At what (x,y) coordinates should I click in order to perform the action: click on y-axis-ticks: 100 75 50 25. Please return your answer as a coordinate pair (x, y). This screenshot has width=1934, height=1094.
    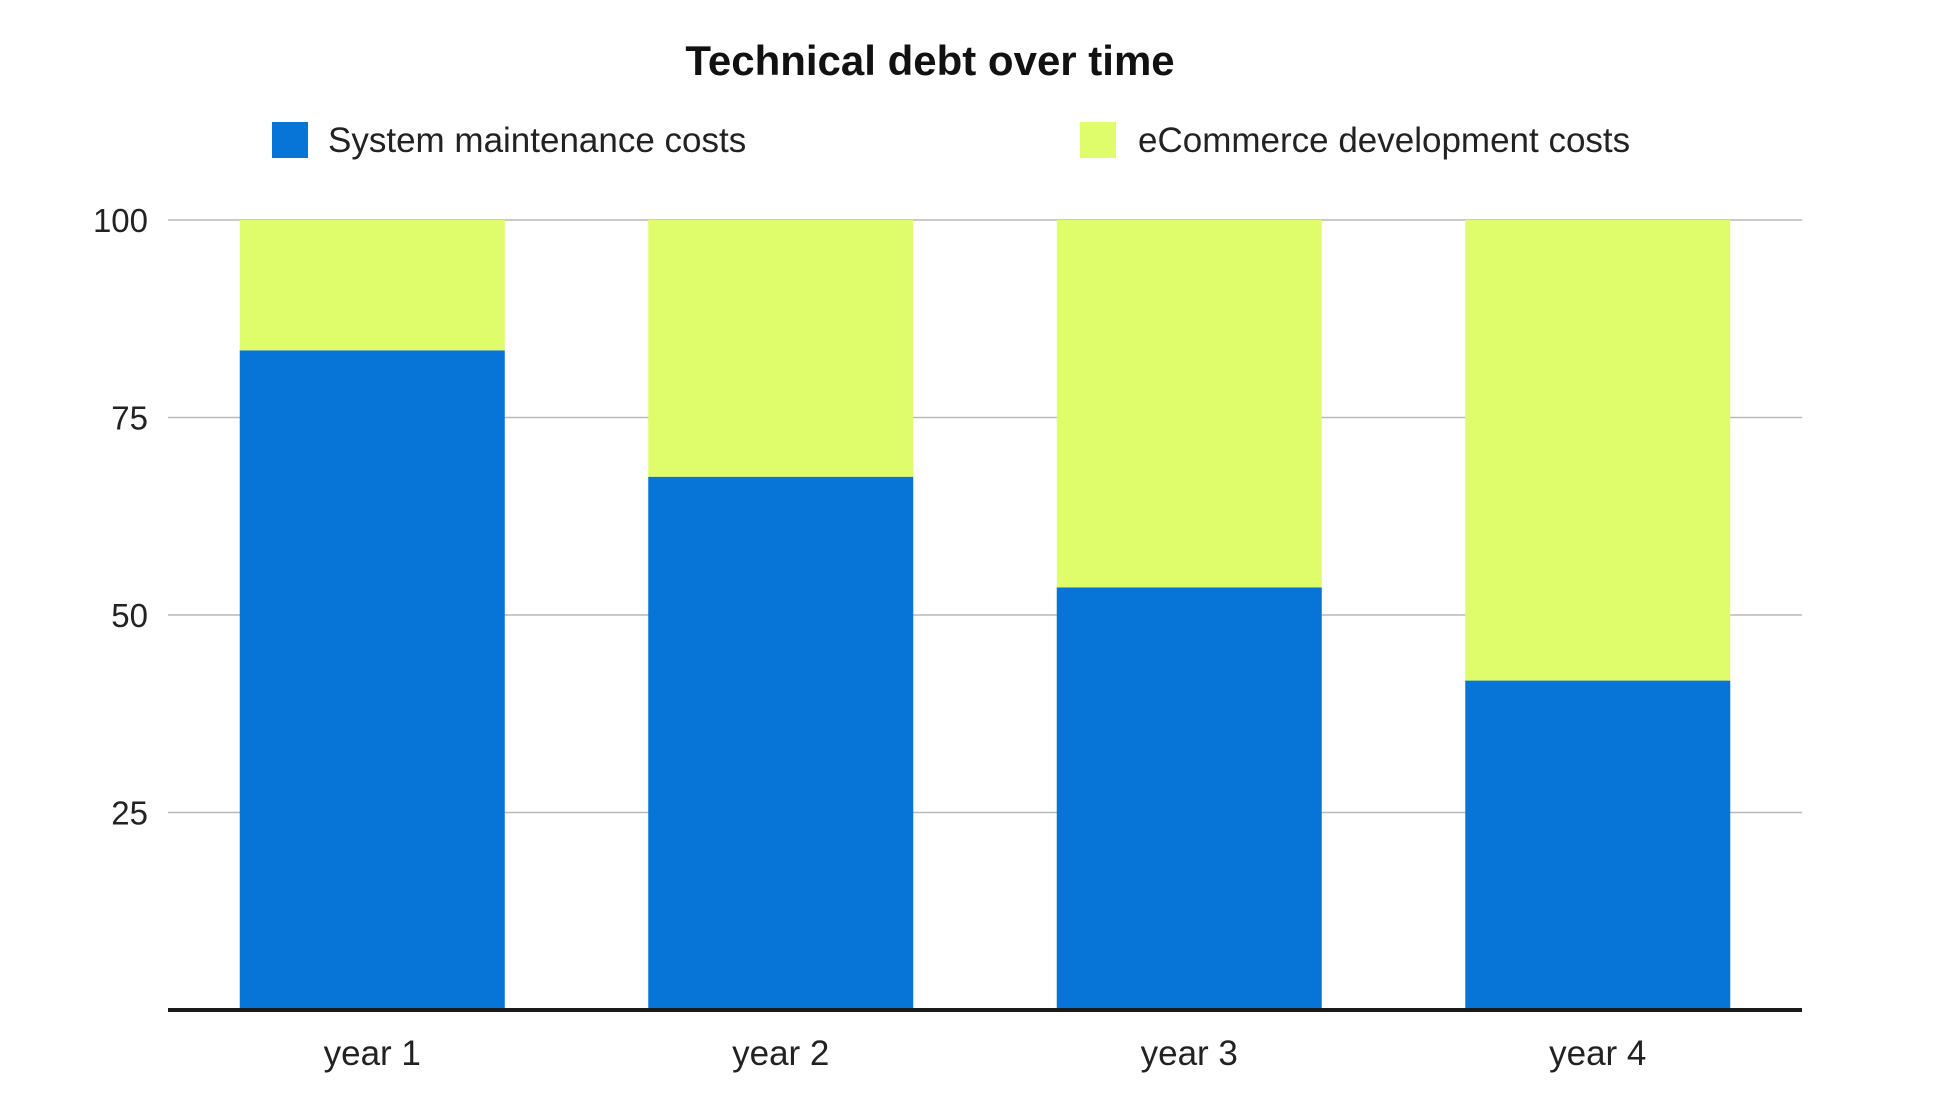
    Looking at the image, I should click on (120, 517).